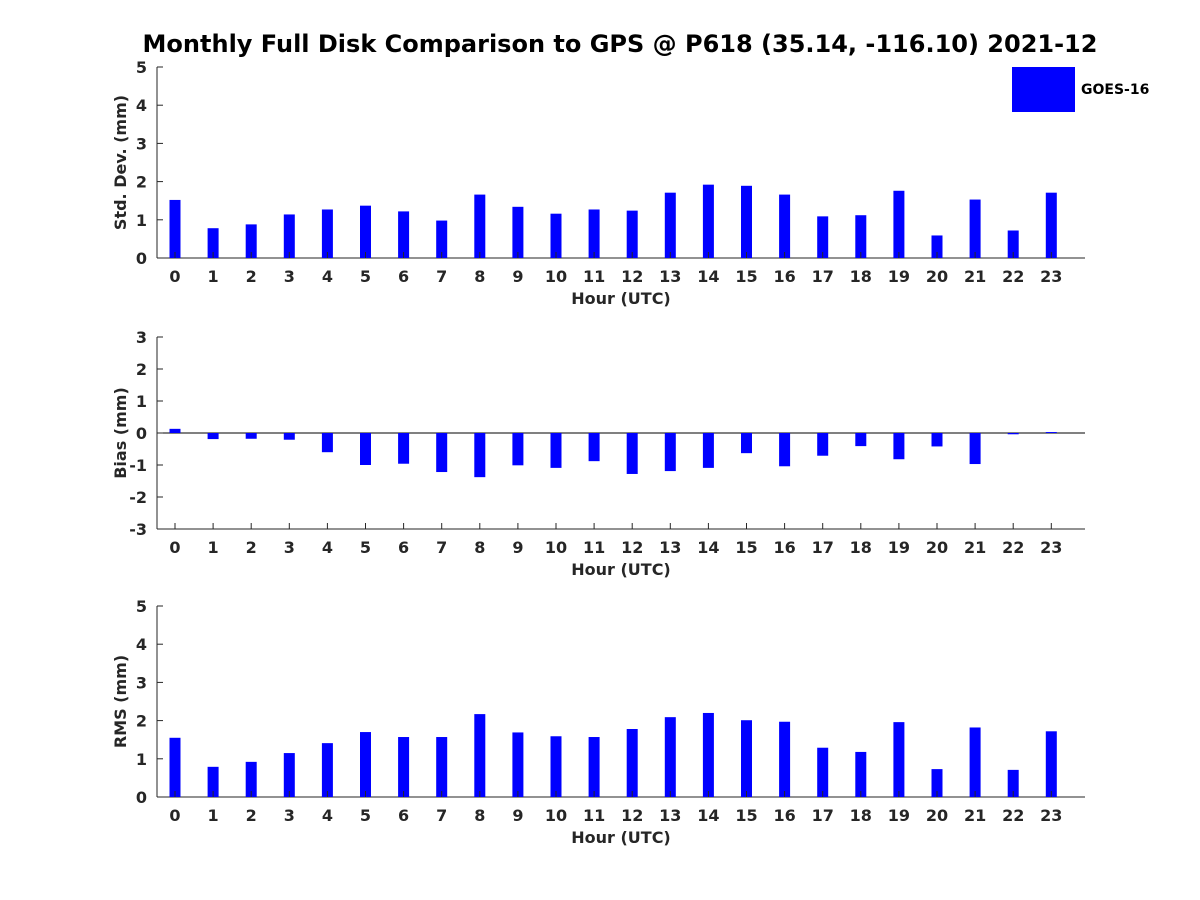 This screenshot has height=900, width=1200. Describe the element at coordinates (141, 182) in the screenshot. I see `y-tick-label: 2` at that location.